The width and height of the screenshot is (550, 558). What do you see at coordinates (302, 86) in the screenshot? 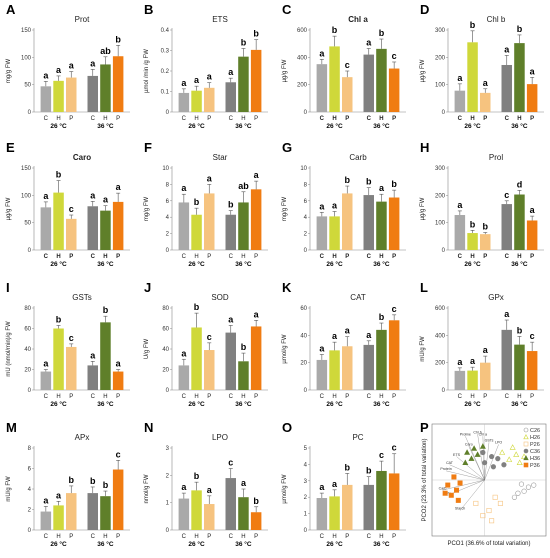
I see `y-tick-label: 200` at bounding box center [302, 86].